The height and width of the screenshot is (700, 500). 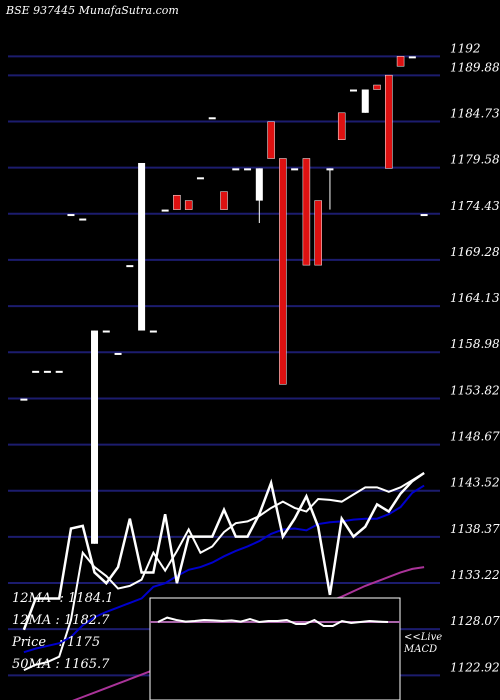 What do you see at coordinates (475, 575) in the screenshot?
I see `y-tick-label: 1133.22` at bounding box center [475, 575].